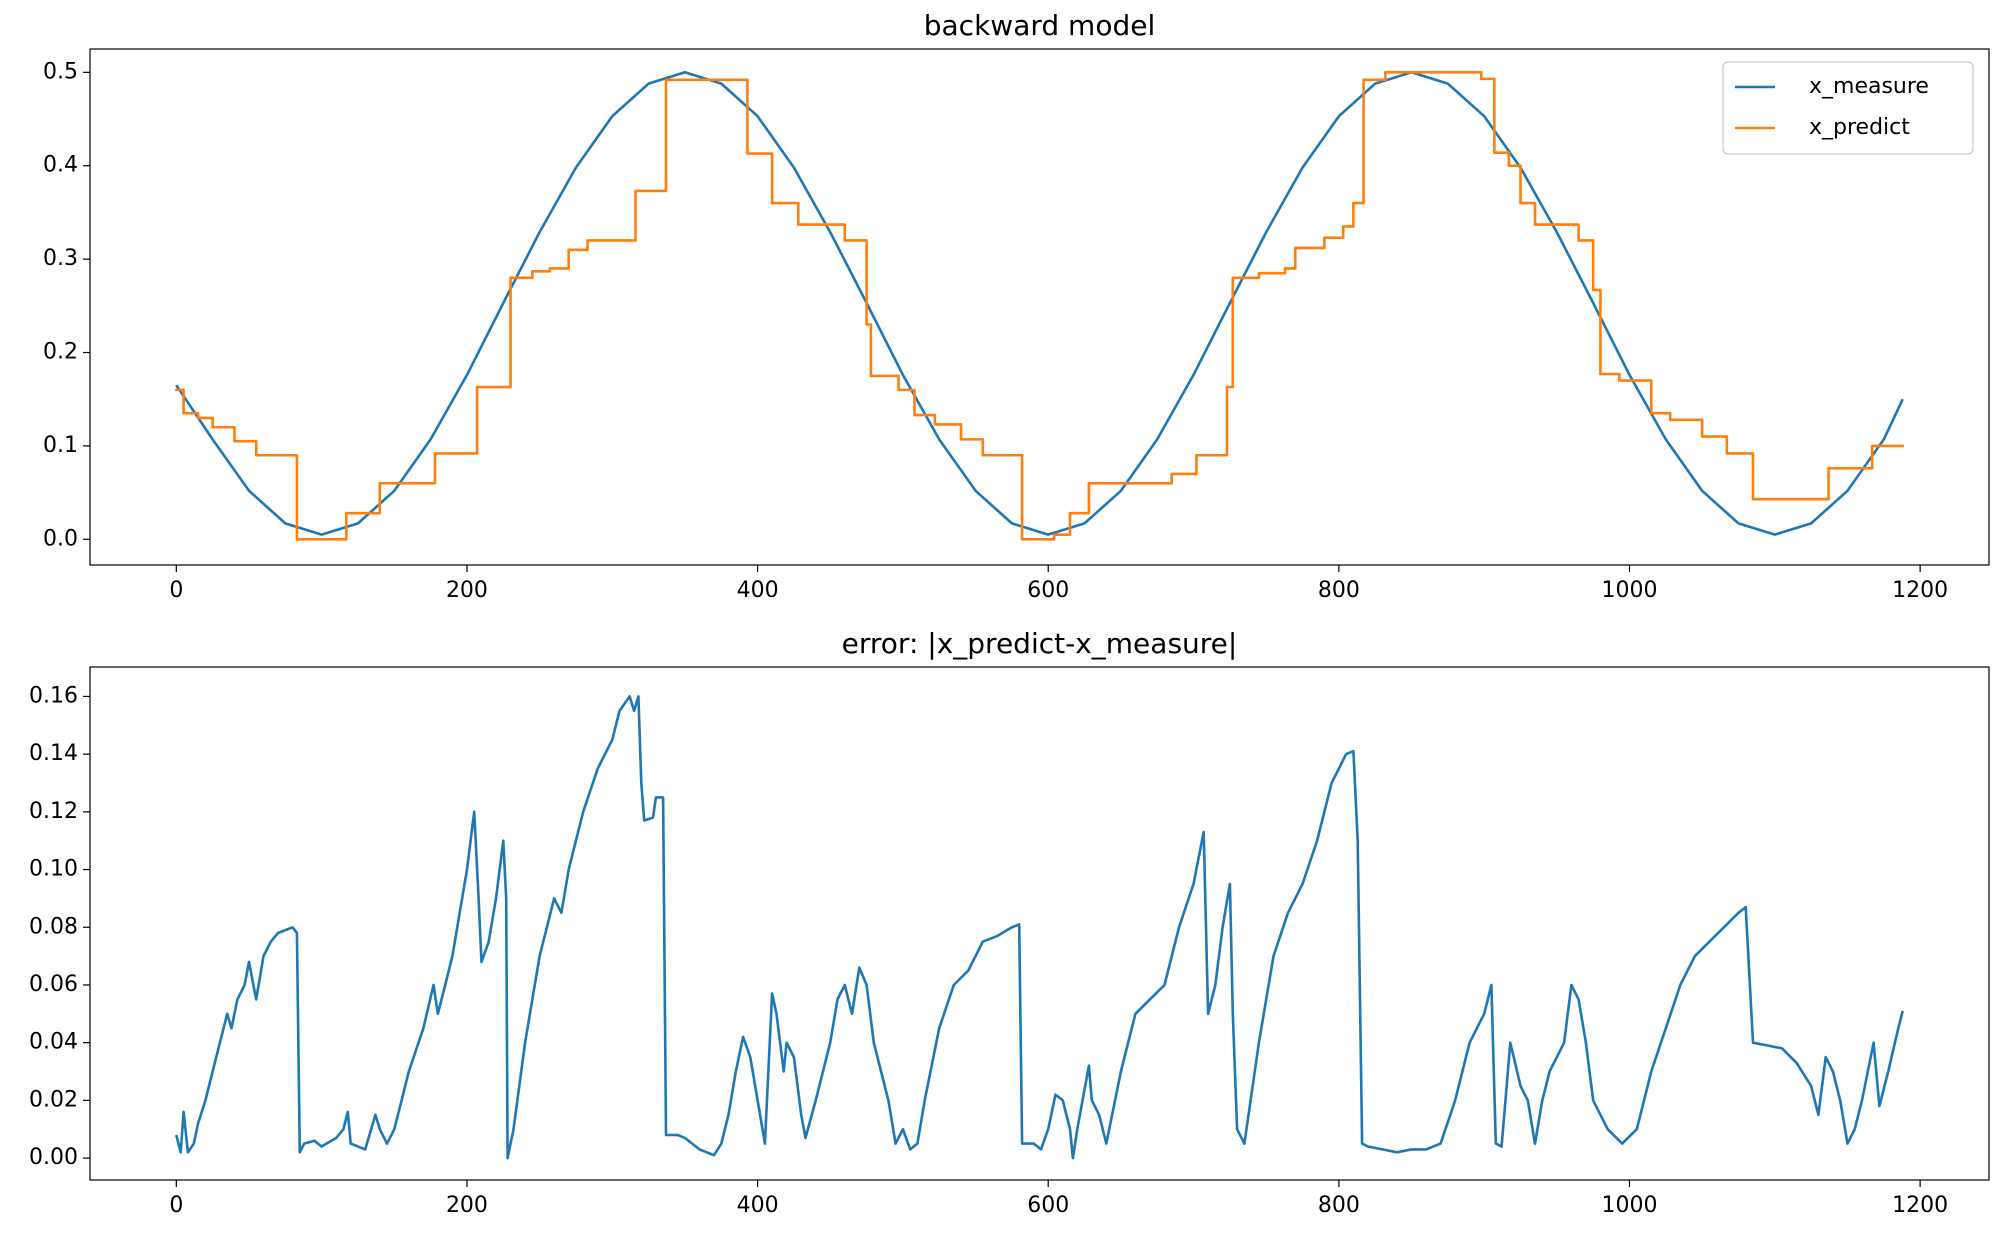 The width and height of the screenshot is (2001, 1237). Describe the element at coordinates (1848, 108) in the screenshot. I see `legend-box` at that location.